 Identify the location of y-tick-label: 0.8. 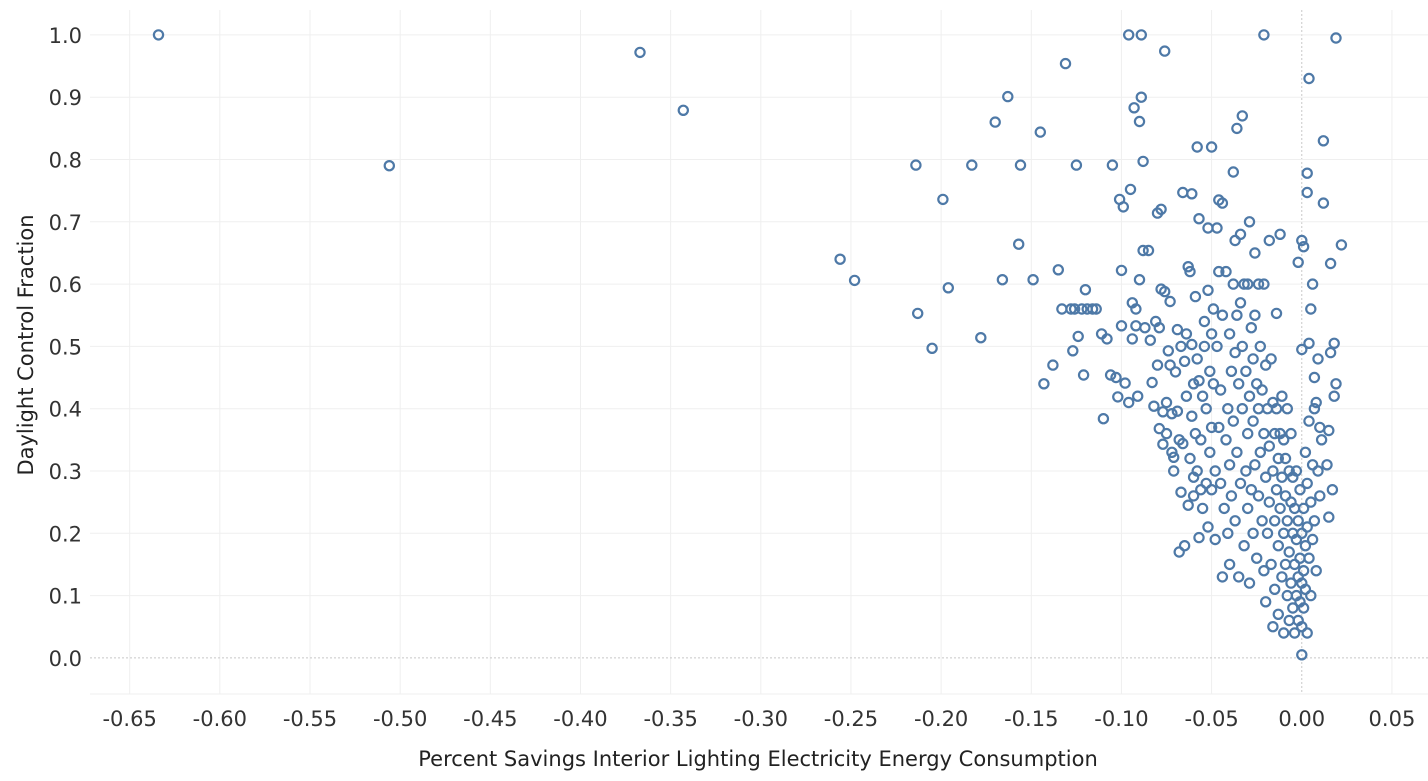
(65, 161).